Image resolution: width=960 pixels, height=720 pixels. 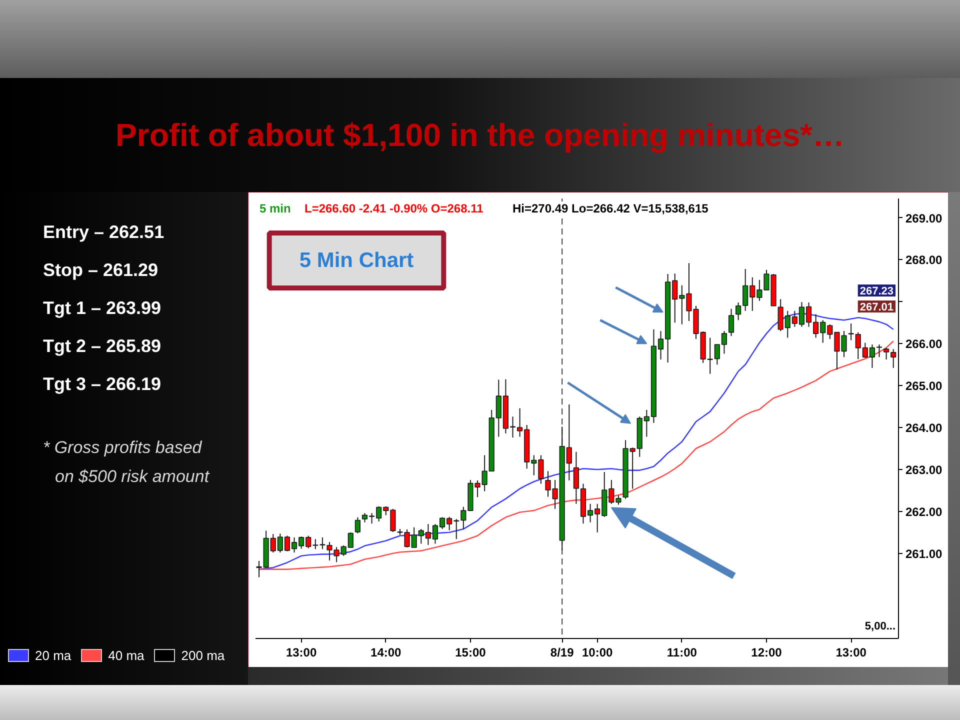 I want to click on text: Tgt 1 – 263.99, so click(x=102, y=308).